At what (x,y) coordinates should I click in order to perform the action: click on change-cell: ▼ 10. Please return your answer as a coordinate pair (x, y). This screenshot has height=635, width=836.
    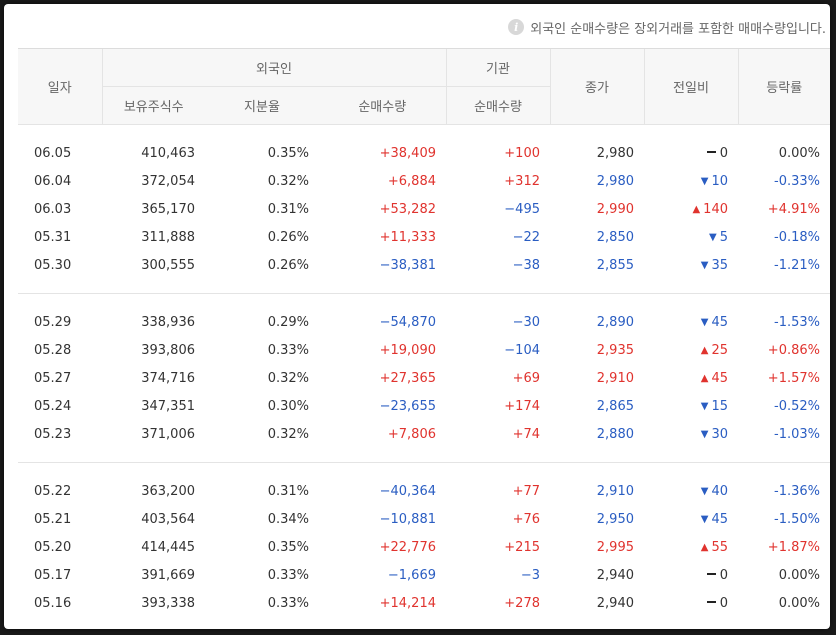
    Looking at the image, I should click on (691, 181).